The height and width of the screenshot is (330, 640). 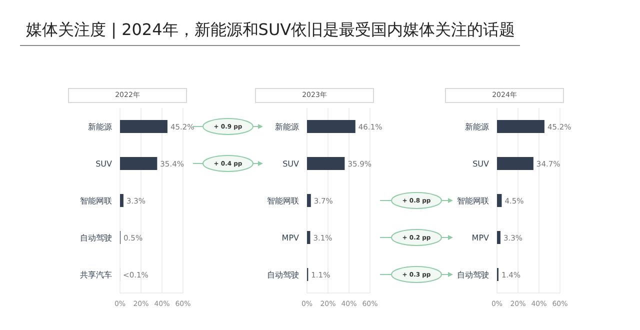 I want to click on text: 媒体关注度 | 2024年，新能源和SUV依旧是最受国内媒体关注的话题, so click(x=271, y=30).